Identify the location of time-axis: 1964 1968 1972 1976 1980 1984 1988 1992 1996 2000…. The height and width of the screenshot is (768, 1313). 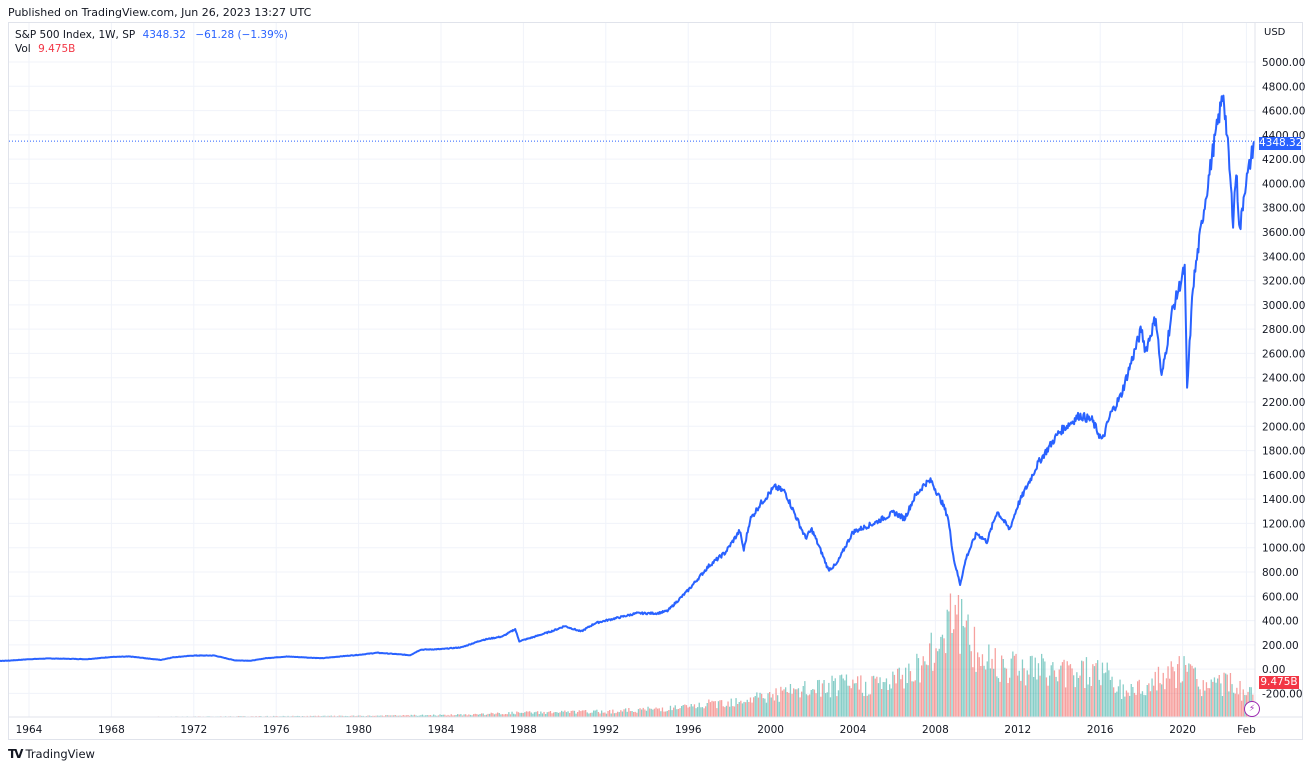
(636, 730).